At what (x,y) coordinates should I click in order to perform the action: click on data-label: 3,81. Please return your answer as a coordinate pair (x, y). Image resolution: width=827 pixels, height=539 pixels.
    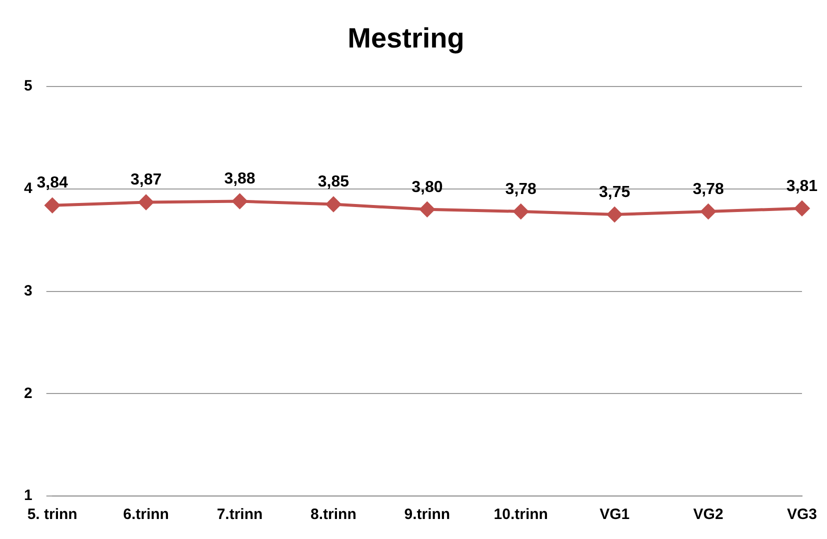
    Looking at the image, I should click on (802, 186).